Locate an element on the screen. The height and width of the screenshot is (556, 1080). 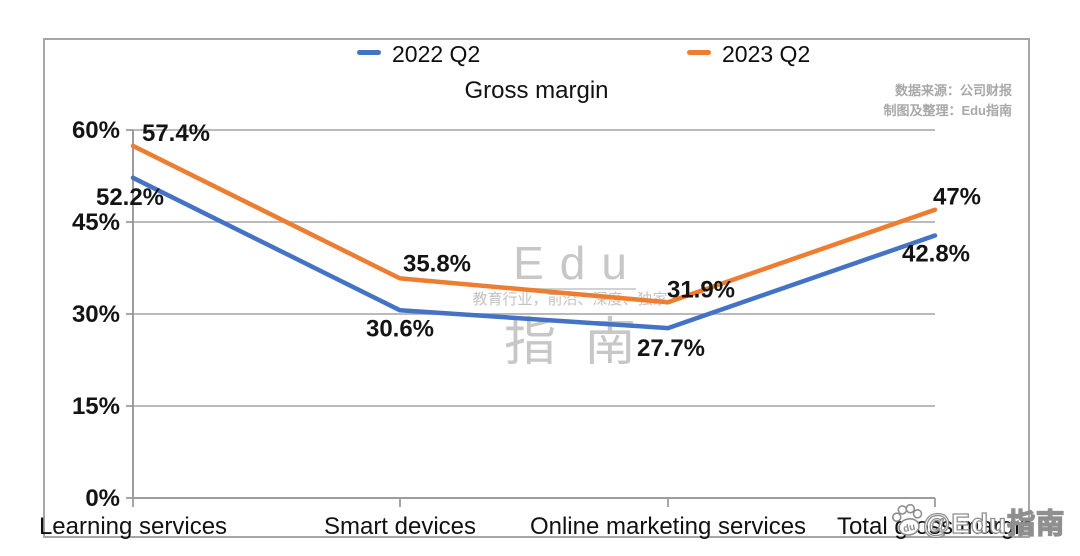
legend-item-2022-q2: 2022 Q2 is located at coordinates (418, 54).